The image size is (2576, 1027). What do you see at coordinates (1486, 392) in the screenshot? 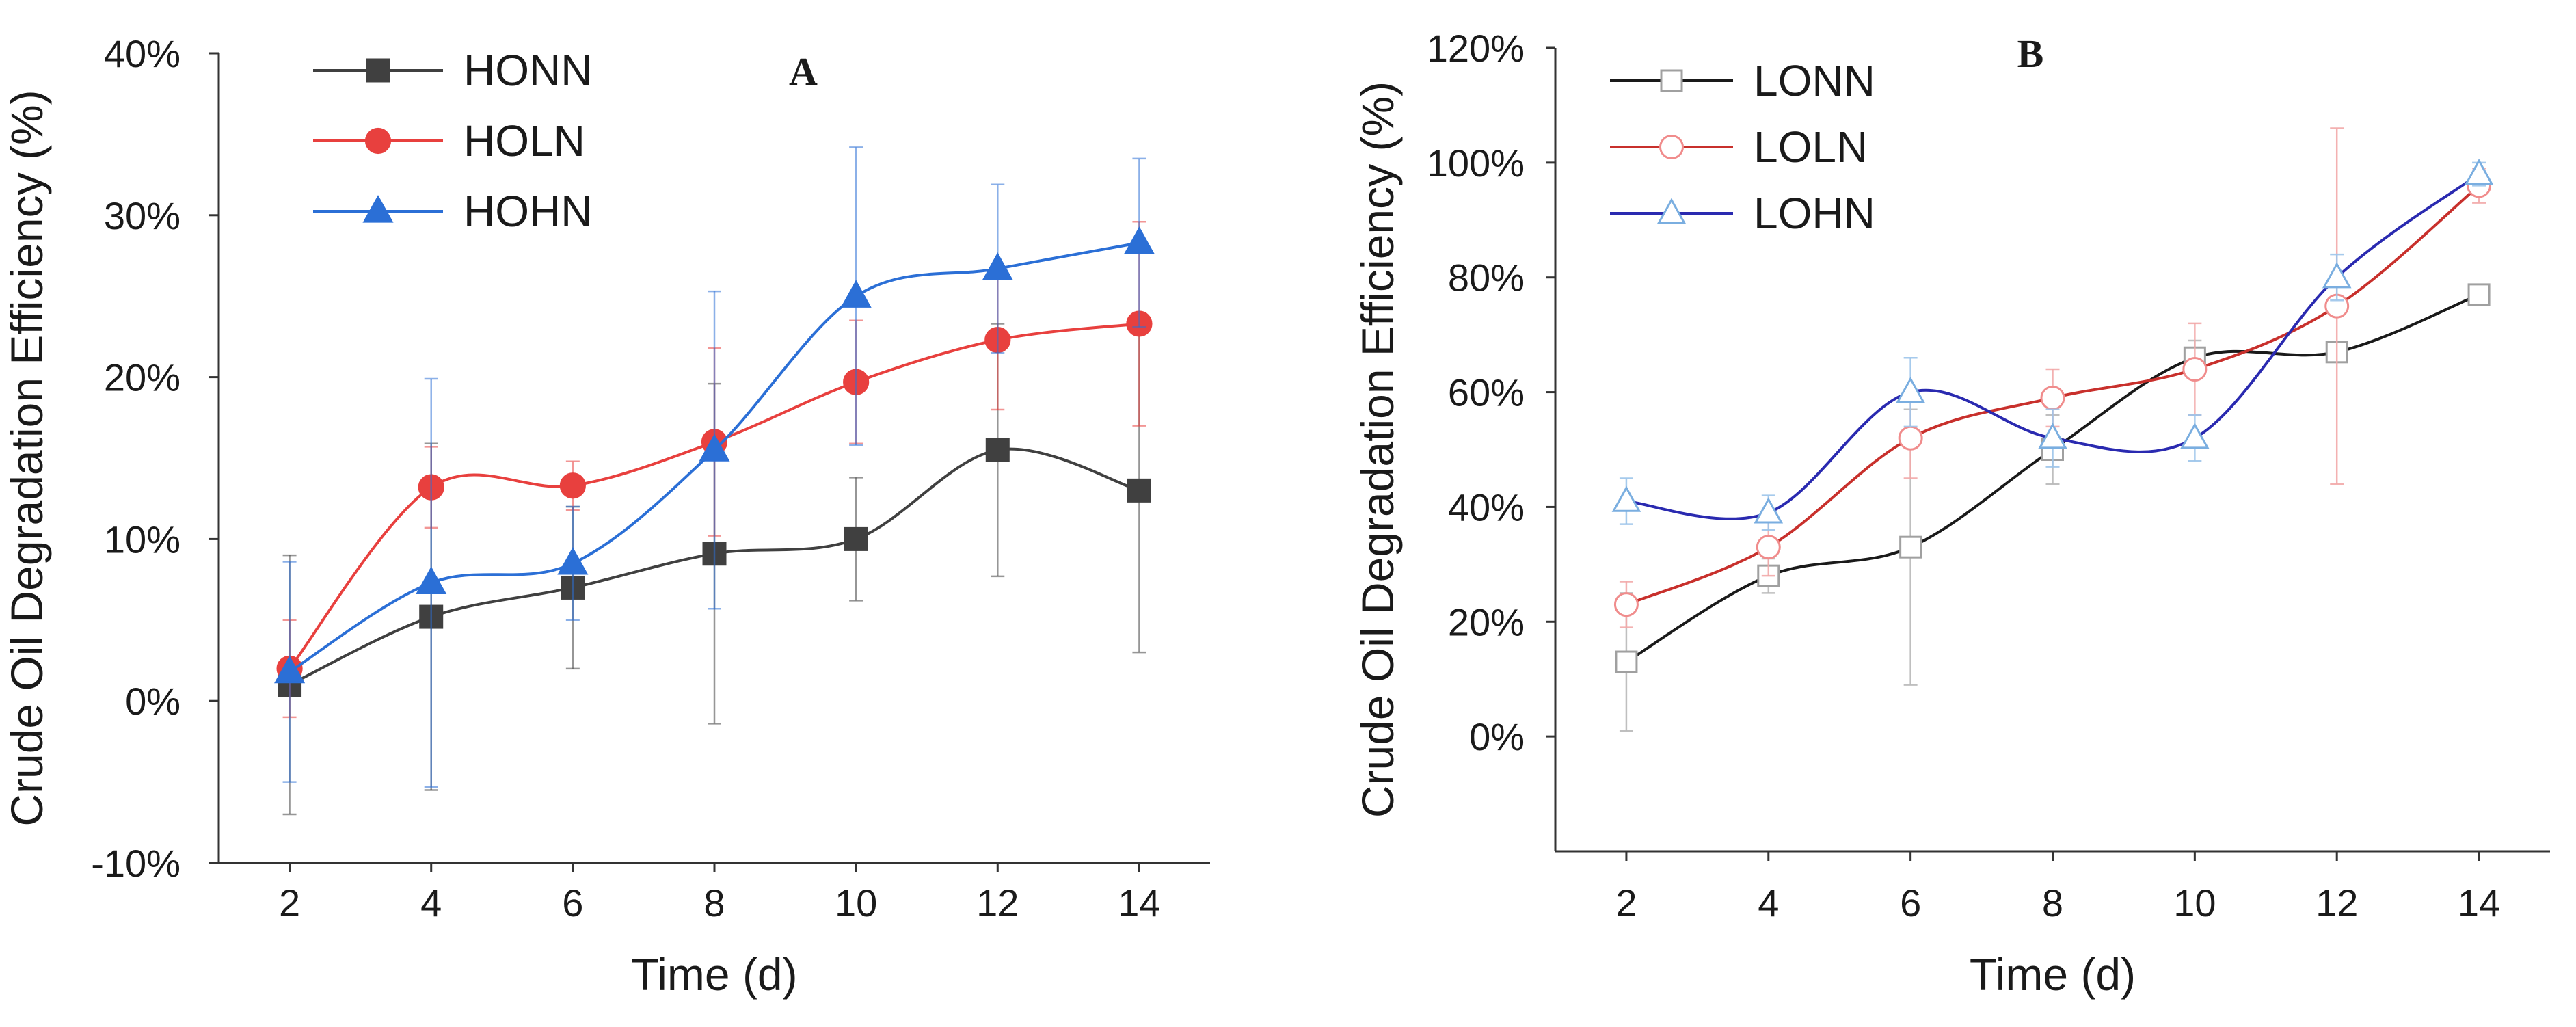
I see `y-tick-label: 60%` at bounding box center [1486, 392].